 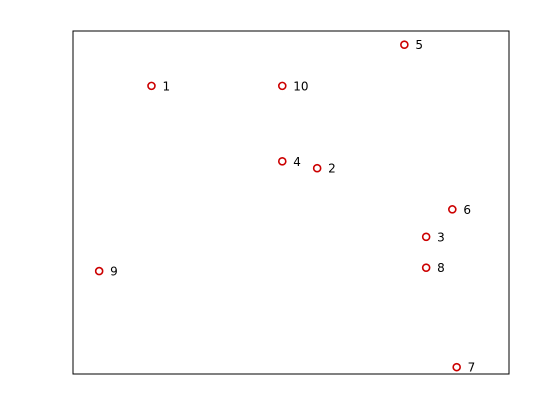 I want to click on data-label-9: 9, so click(x=114, y=272).